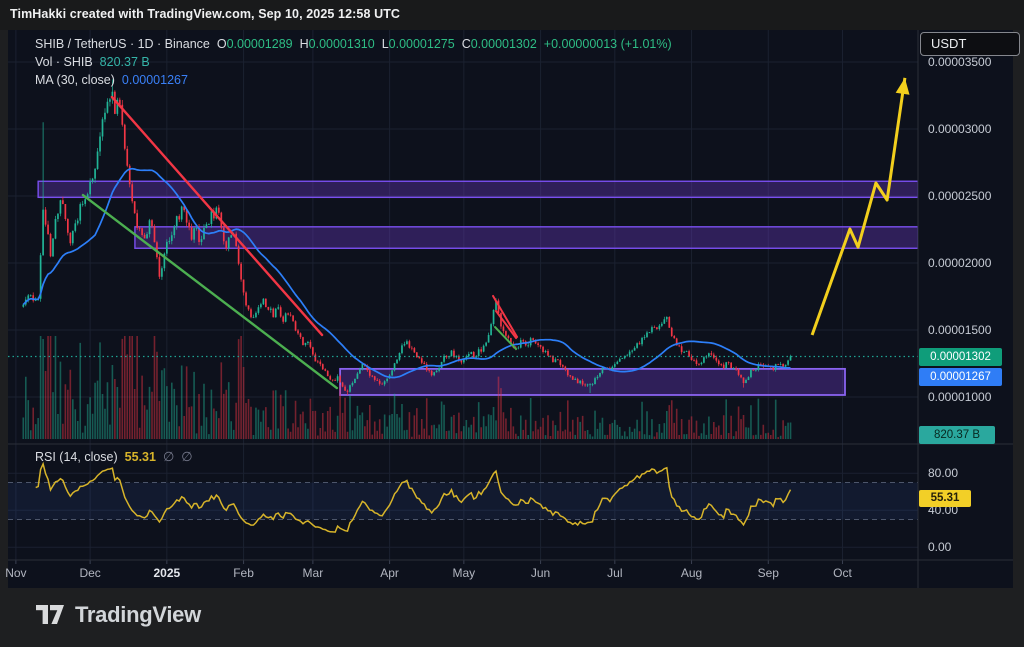  I want to click on time-axis-label-sep: Sep, so click(768, 573).